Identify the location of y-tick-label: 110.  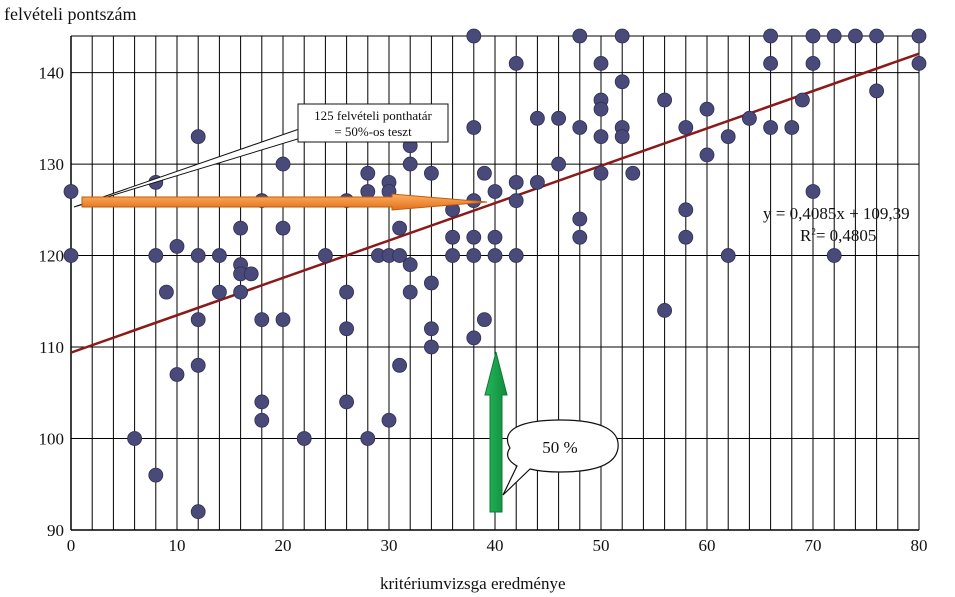
(51, 347).